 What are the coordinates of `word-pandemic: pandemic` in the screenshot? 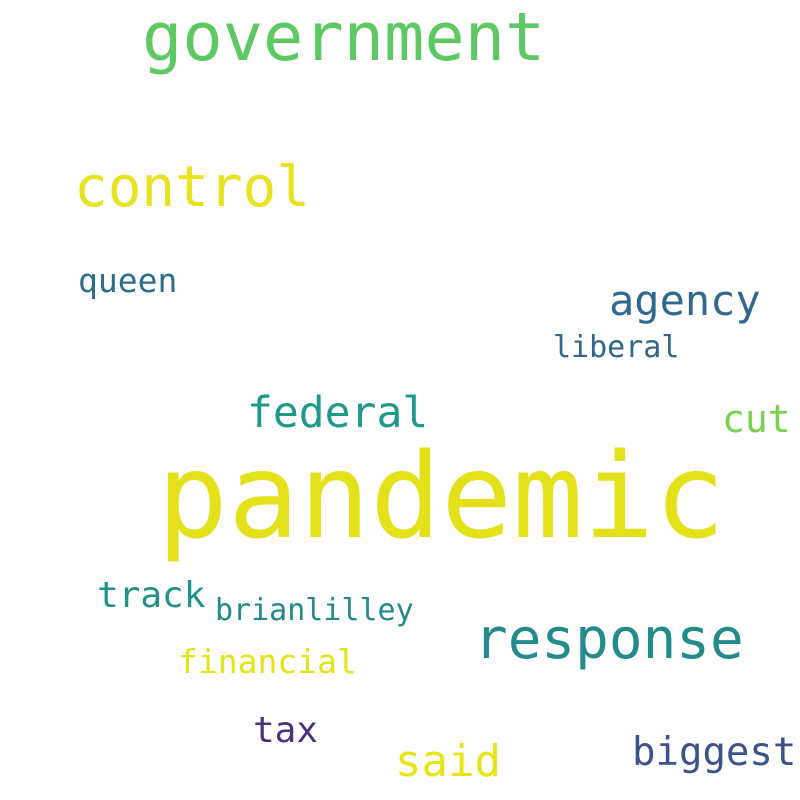 It's located at (441, 496).